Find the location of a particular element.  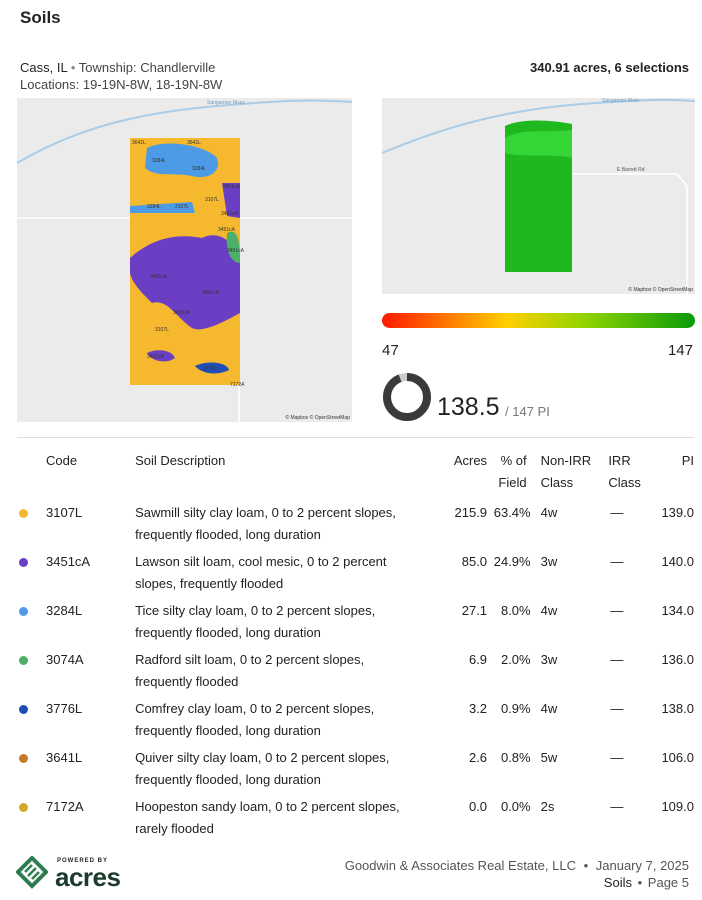

table-cell: 24.9% is located at coordinates (512, 561).